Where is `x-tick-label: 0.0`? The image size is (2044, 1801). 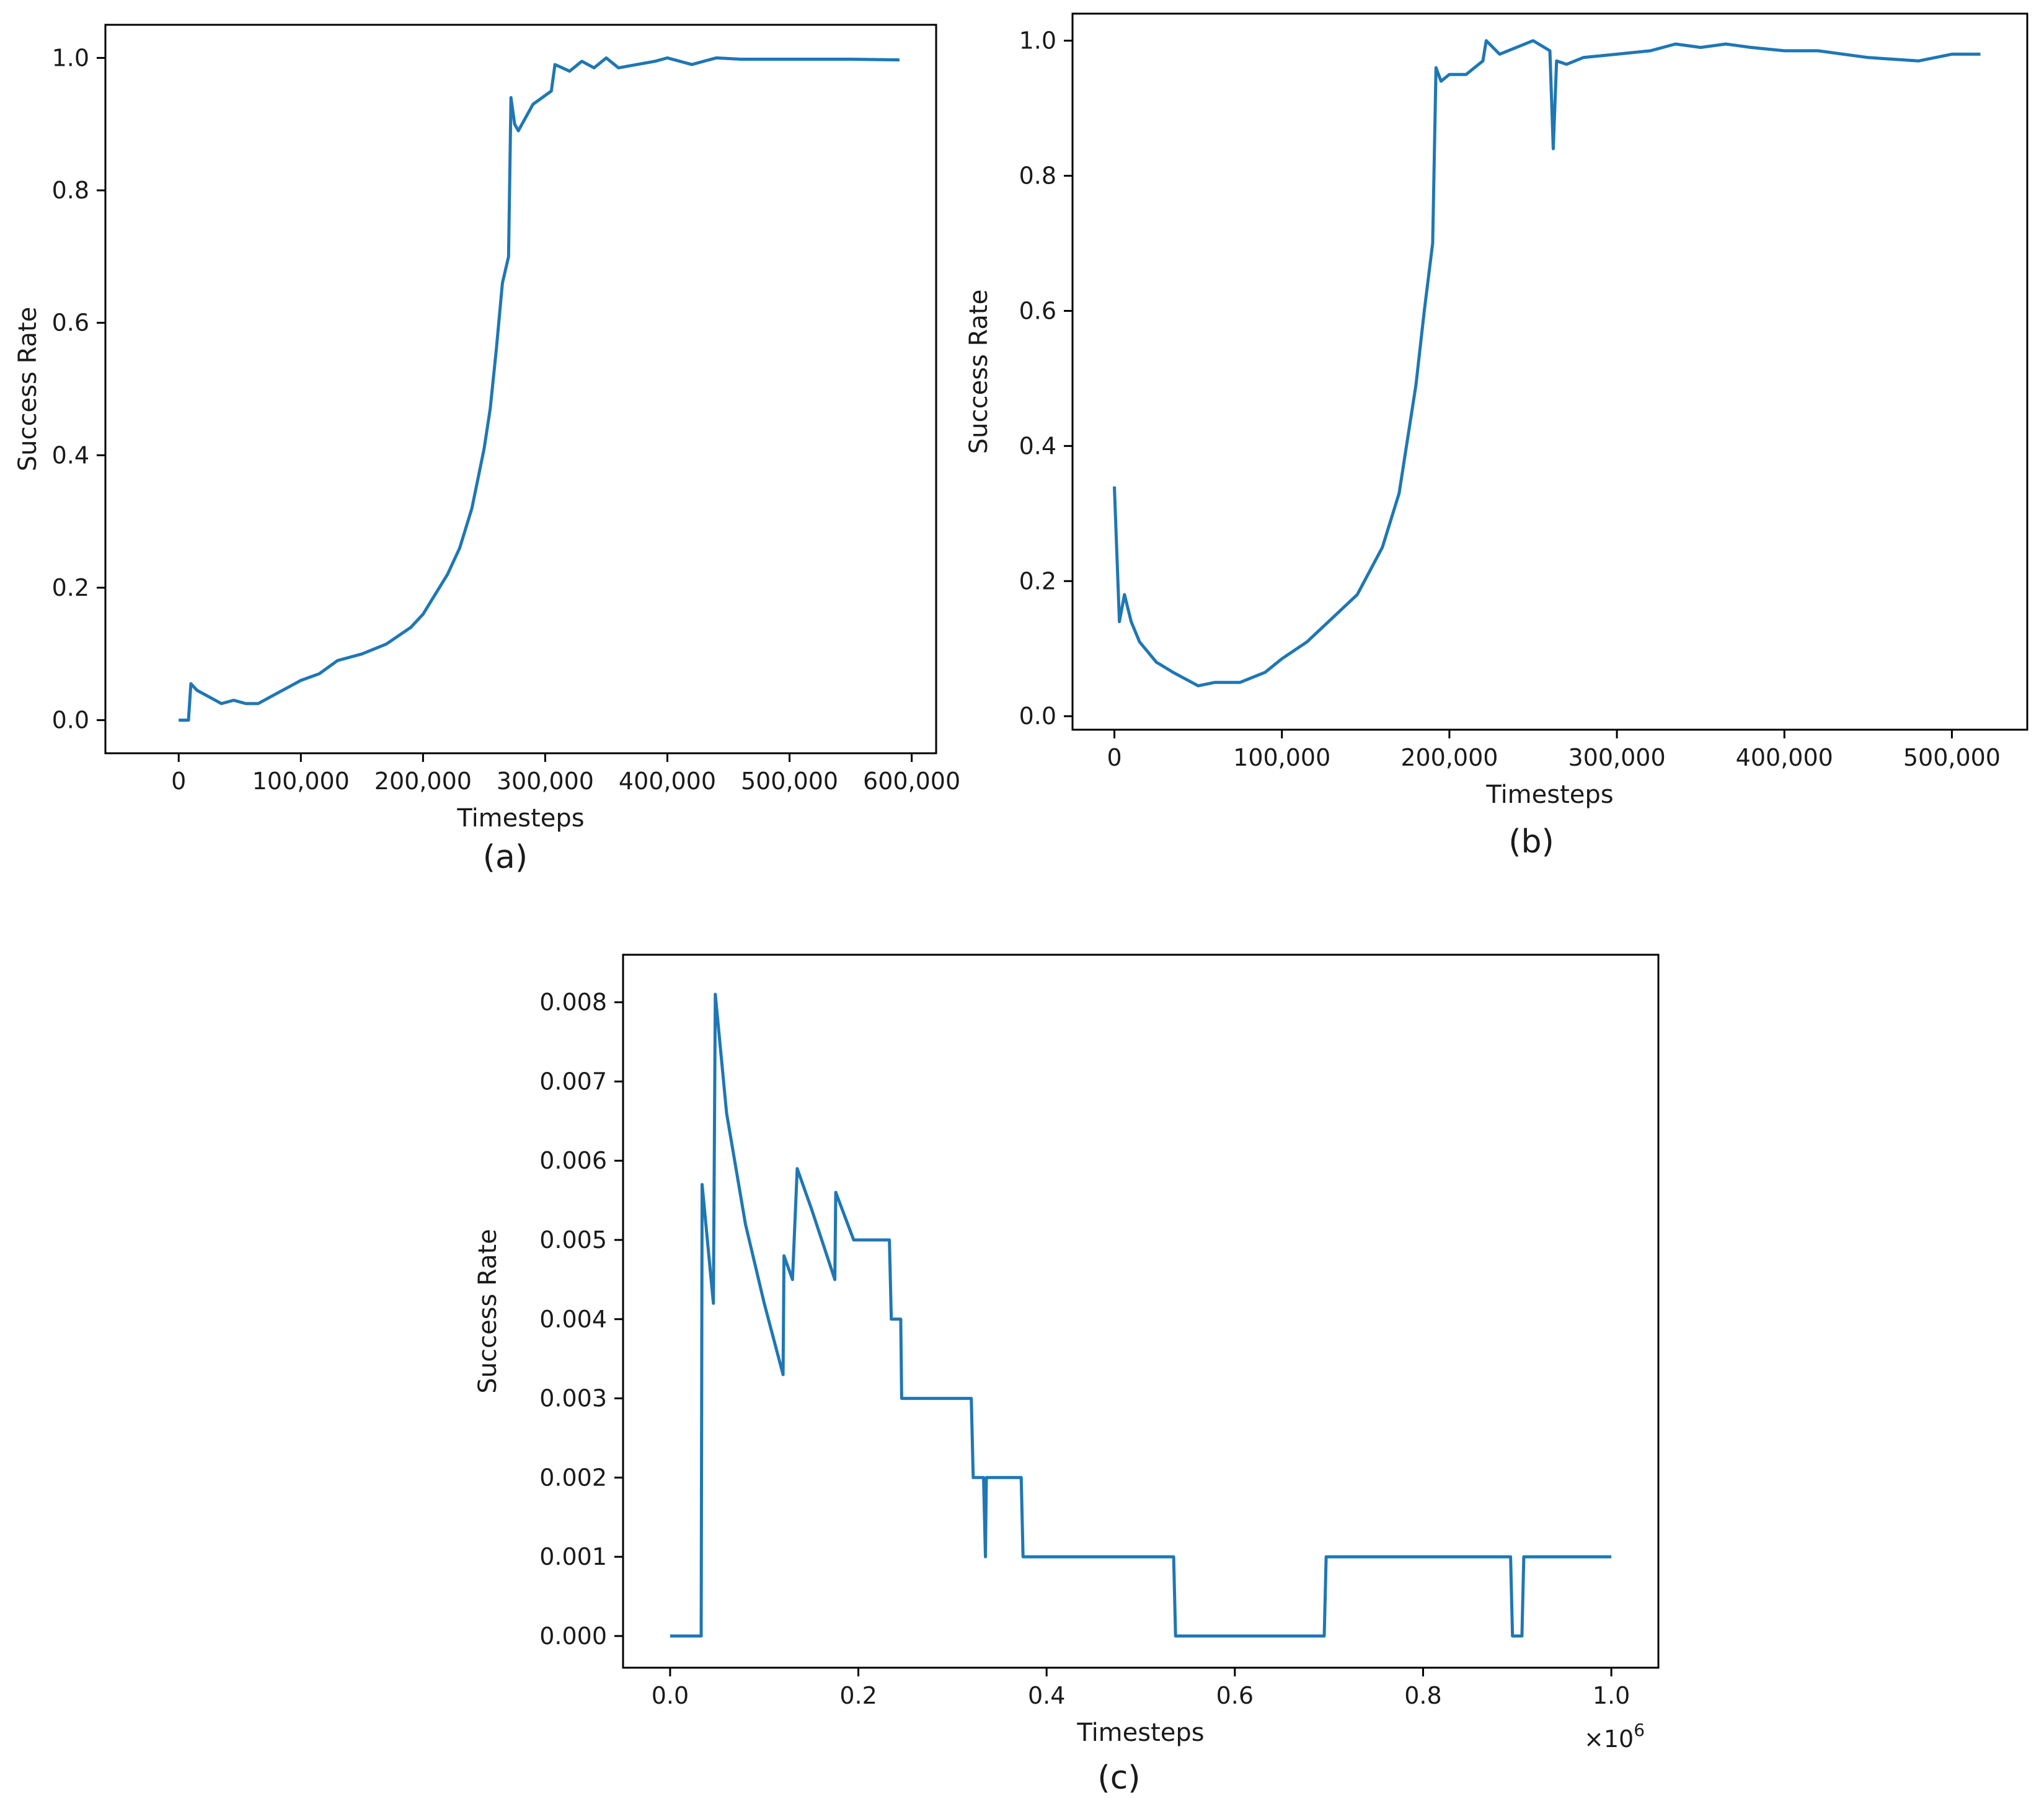
x-tick-label: 0.0 is located at coordinates (670, 1695).